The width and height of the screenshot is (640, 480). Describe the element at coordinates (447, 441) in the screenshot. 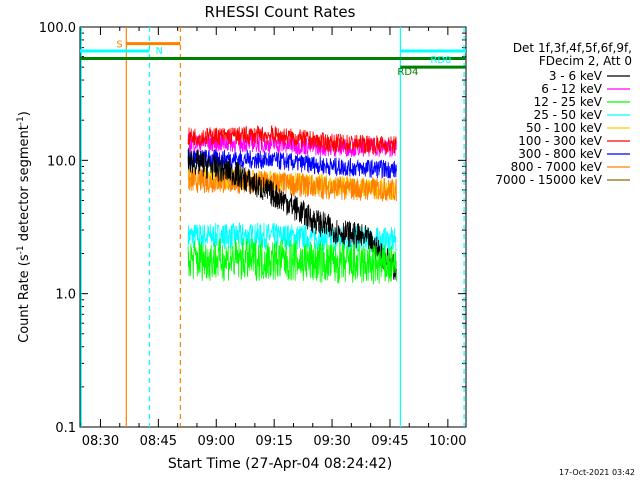

I see `x-tick-label: 10:00` at that location.